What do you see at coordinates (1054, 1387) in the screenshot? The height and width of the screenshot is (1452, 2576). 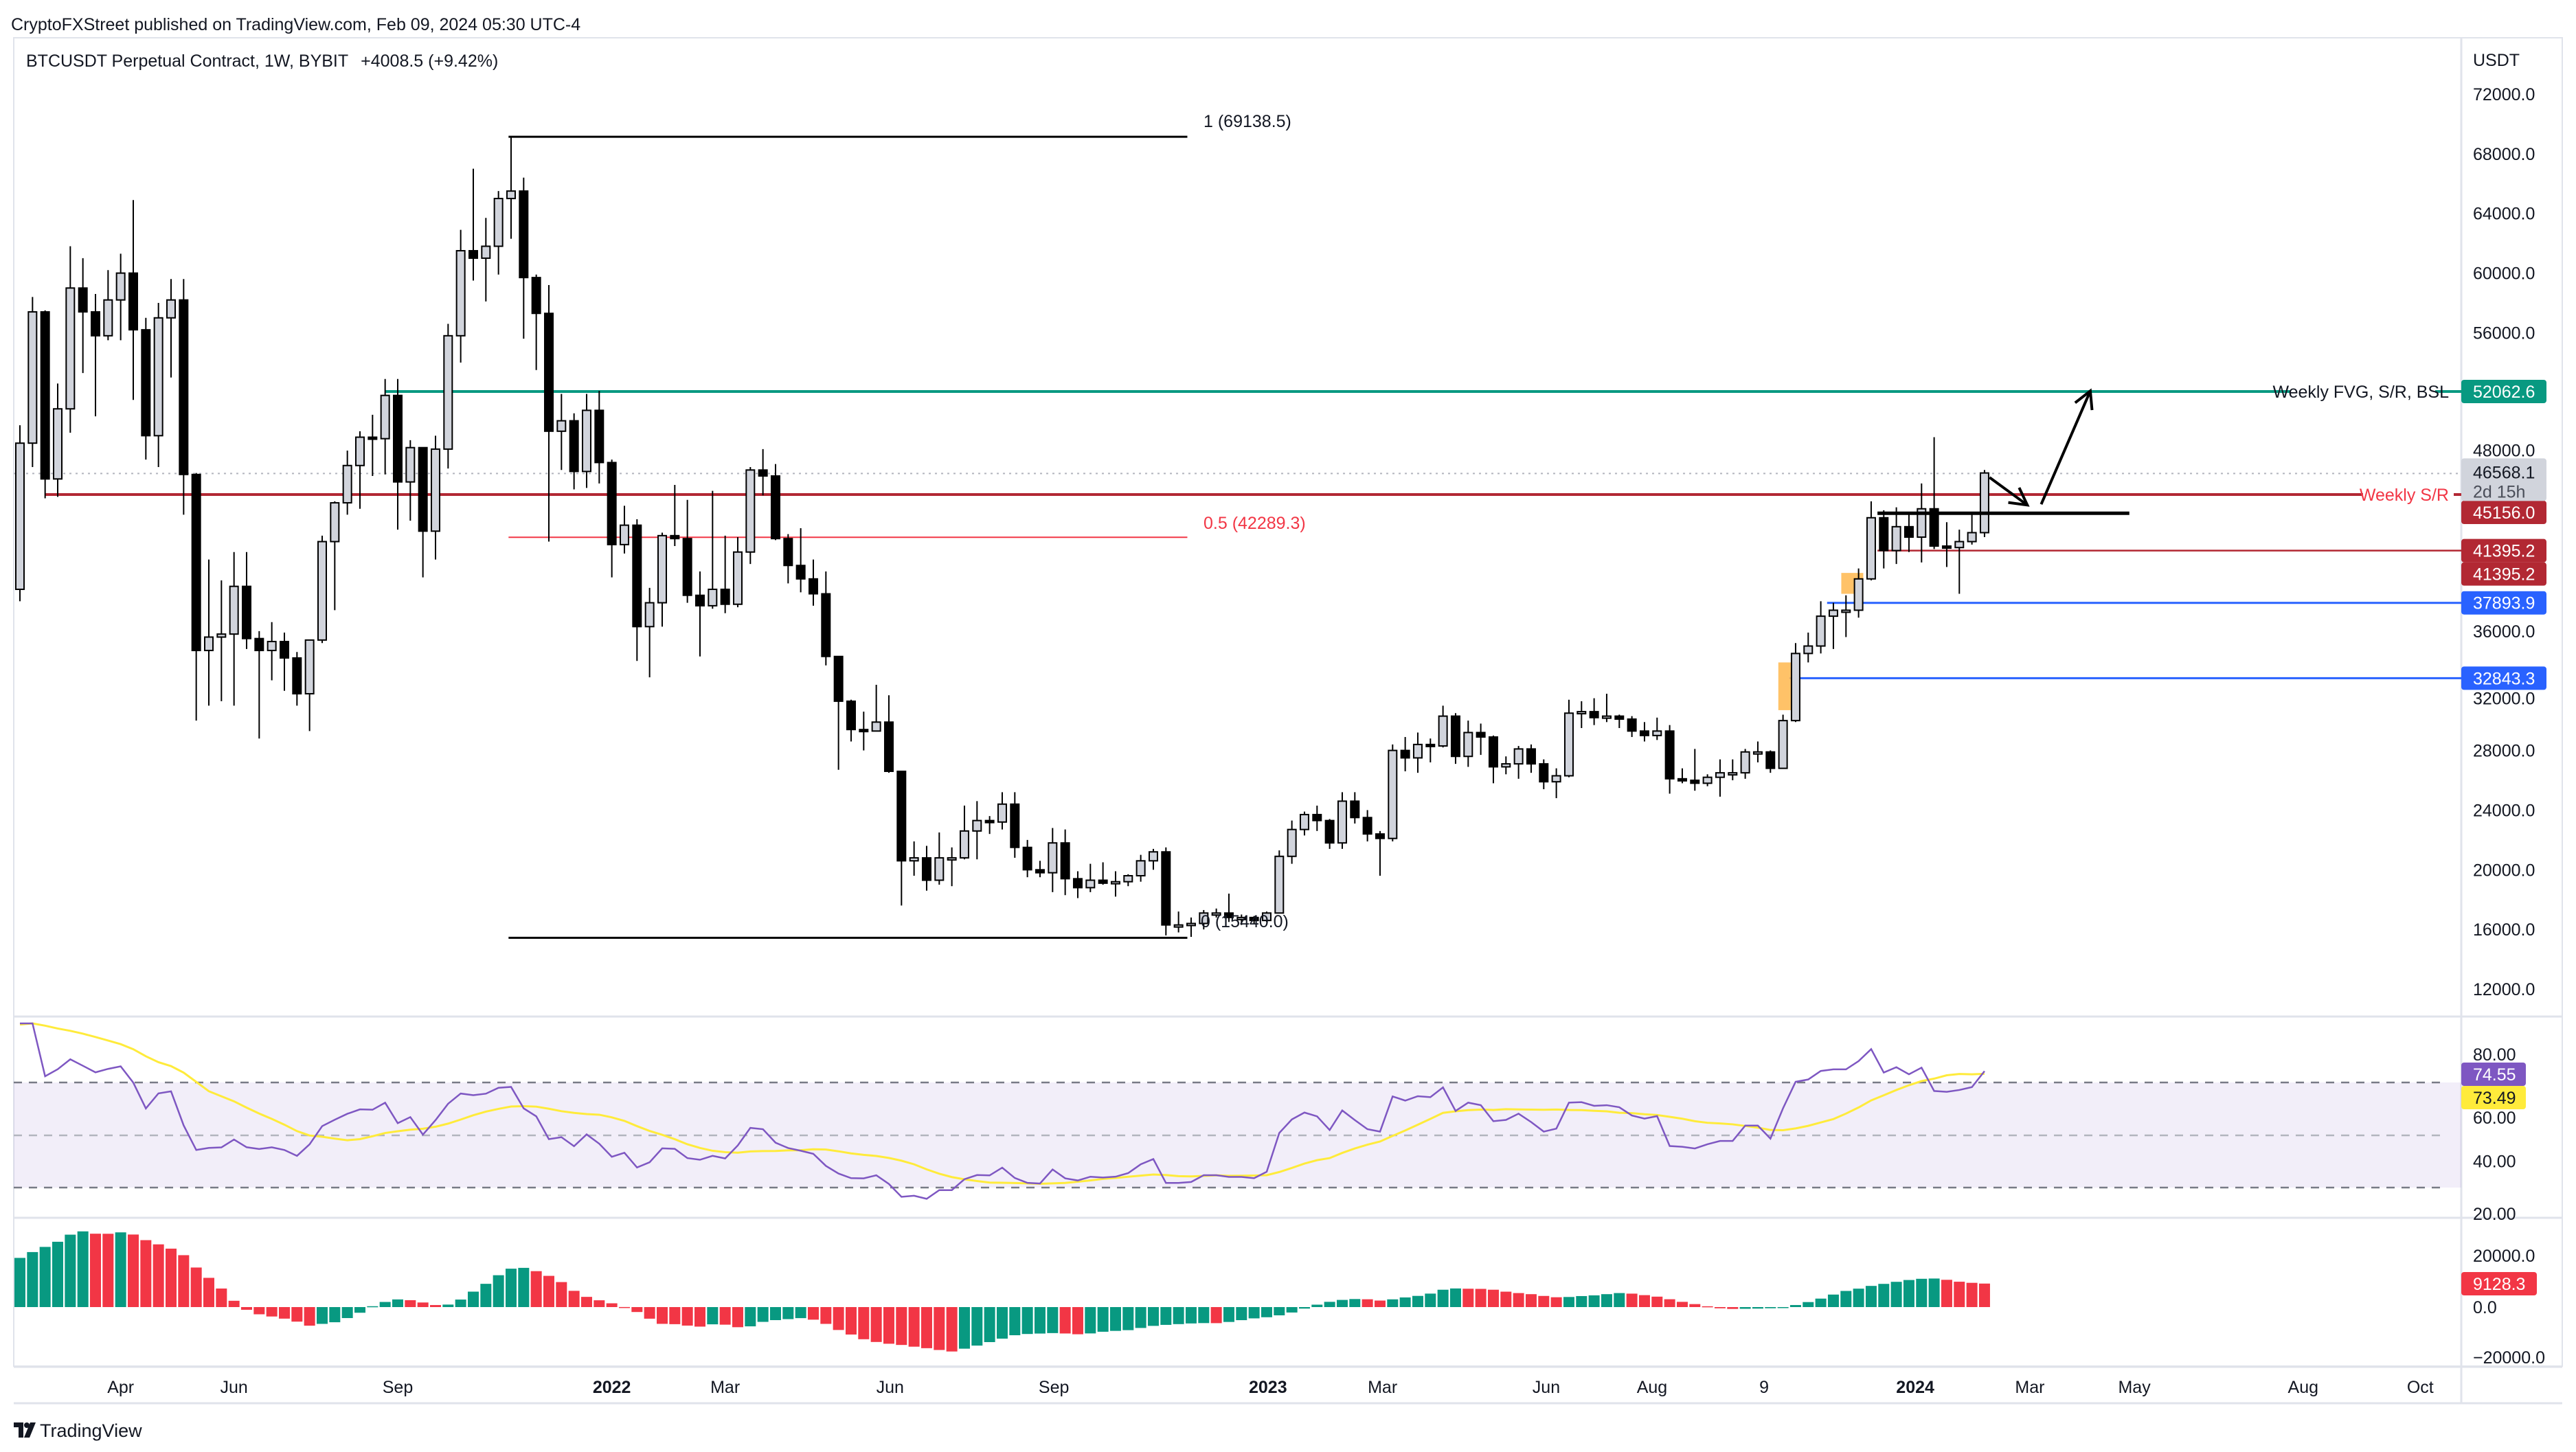 I see `time-label: Sep` at bounding box center [1054, 1387].